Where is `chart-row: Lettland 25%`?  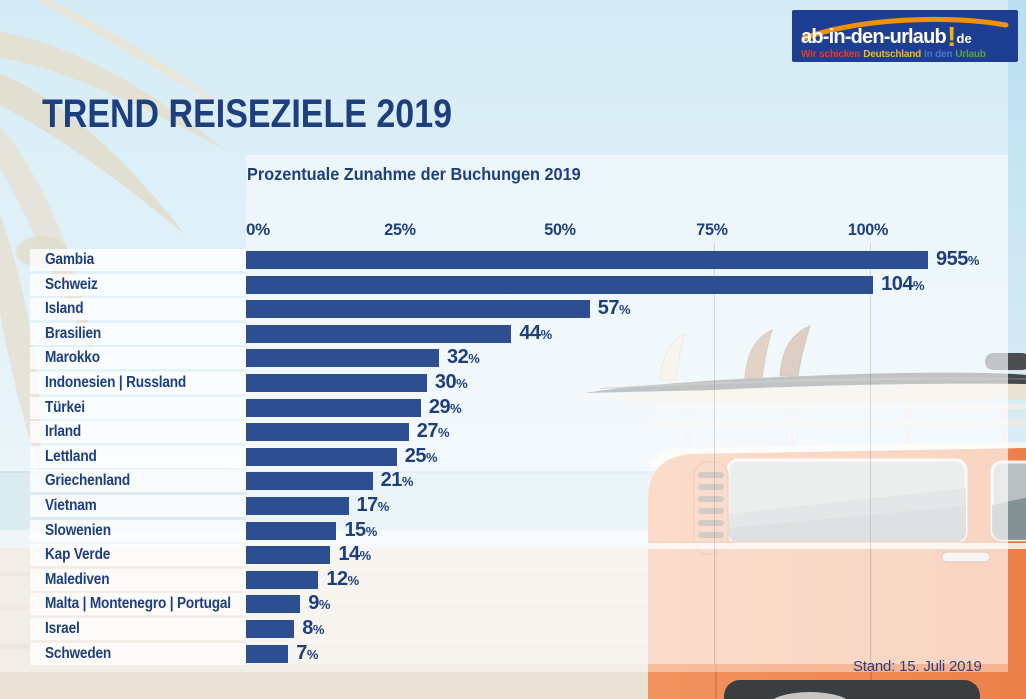 chart-row: Lettland 25% is located at coordinates (525, 456).